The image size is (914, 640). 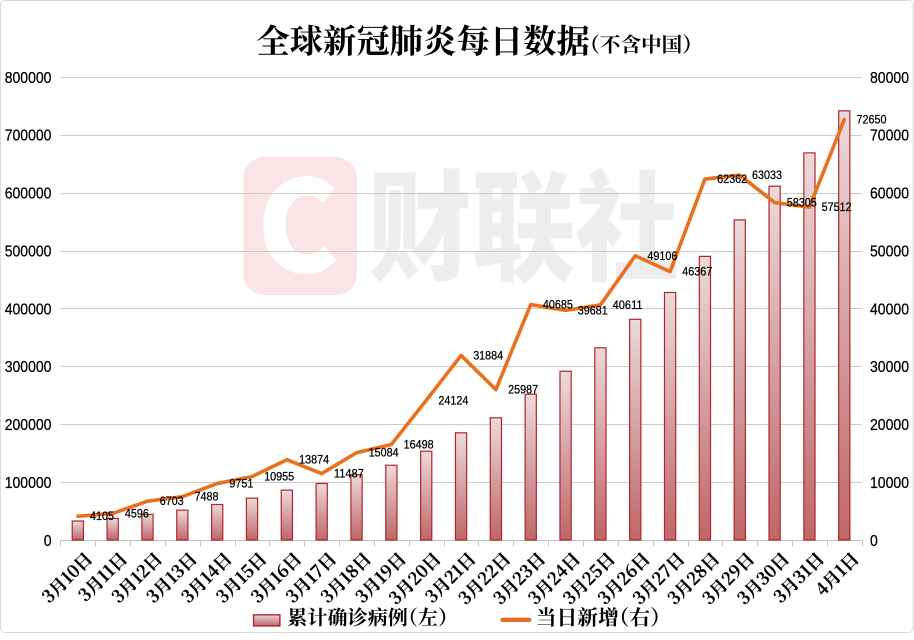 What do you see at coordinates (837, 207) in the screenshot?
I see `svg-text: 57512` at bounding box center [837, 207].